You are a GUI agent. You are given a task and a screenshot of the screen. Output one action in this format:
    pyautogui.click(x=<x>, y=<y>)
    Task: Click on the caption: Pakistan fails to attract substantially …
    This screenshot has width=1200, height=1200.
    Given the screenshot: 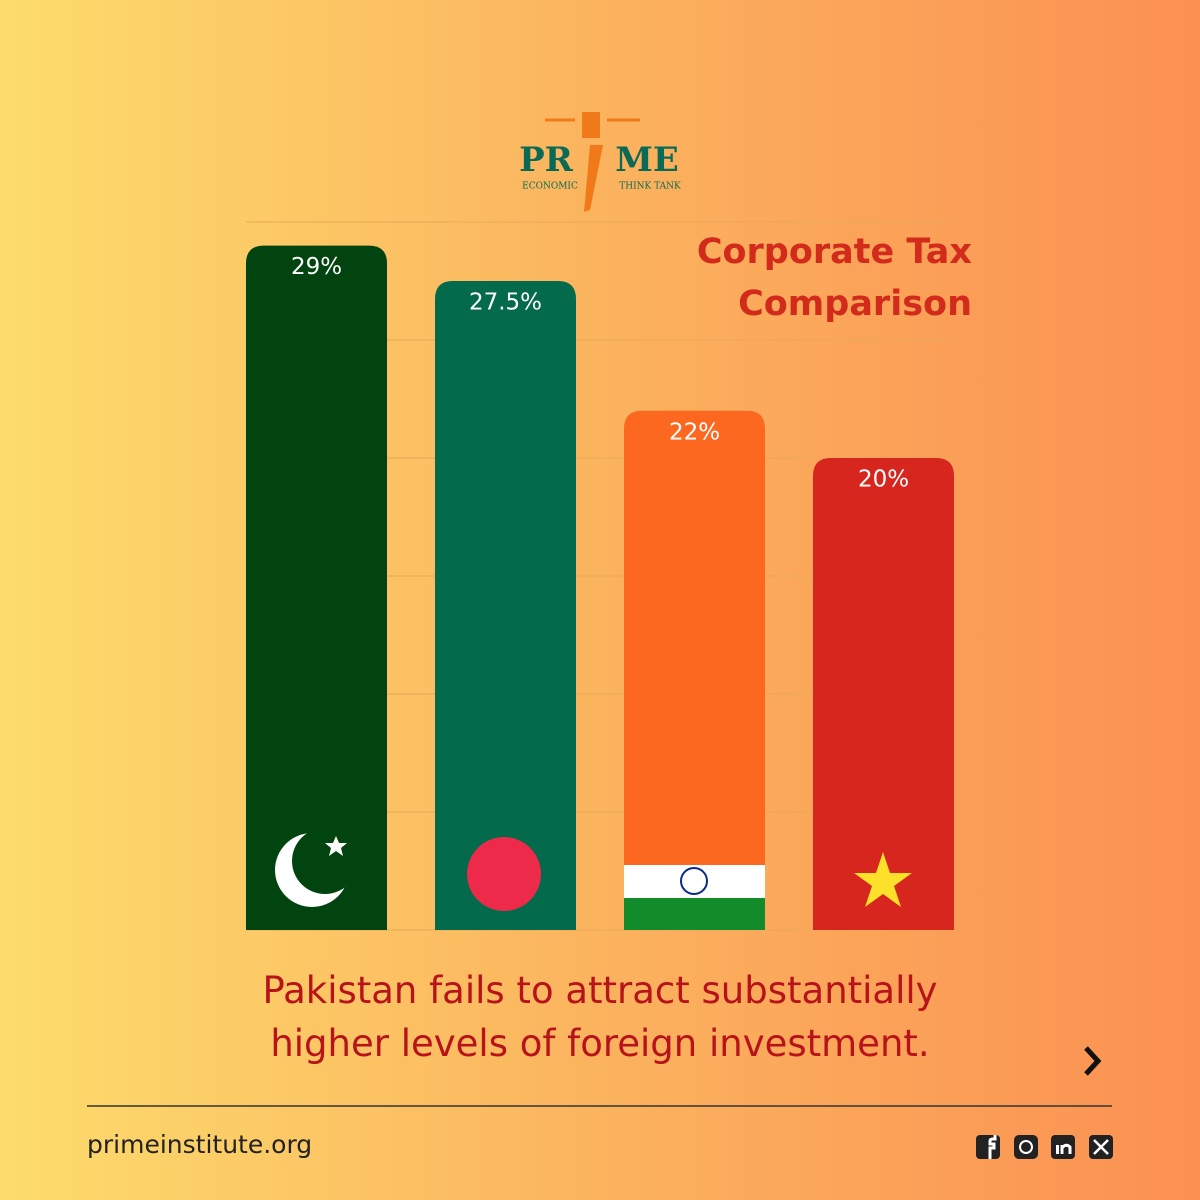 What is the action you would take?
    pyautogui.click(x=600, y=1017)
    